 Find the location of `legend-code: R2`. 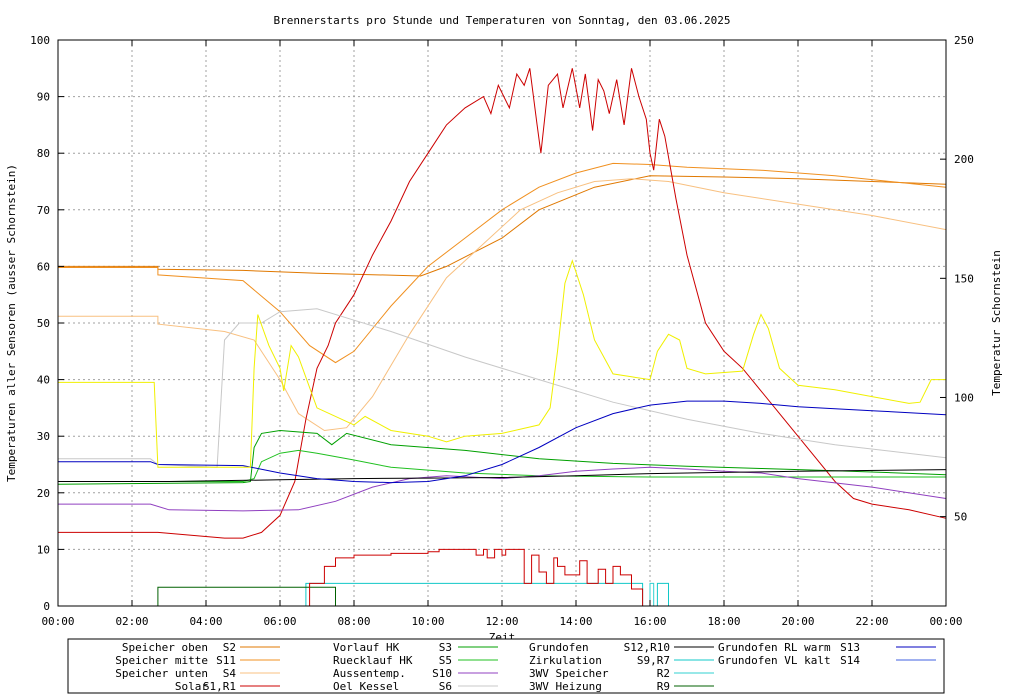

legend-code: R2 is located at coordinates (663, 673).